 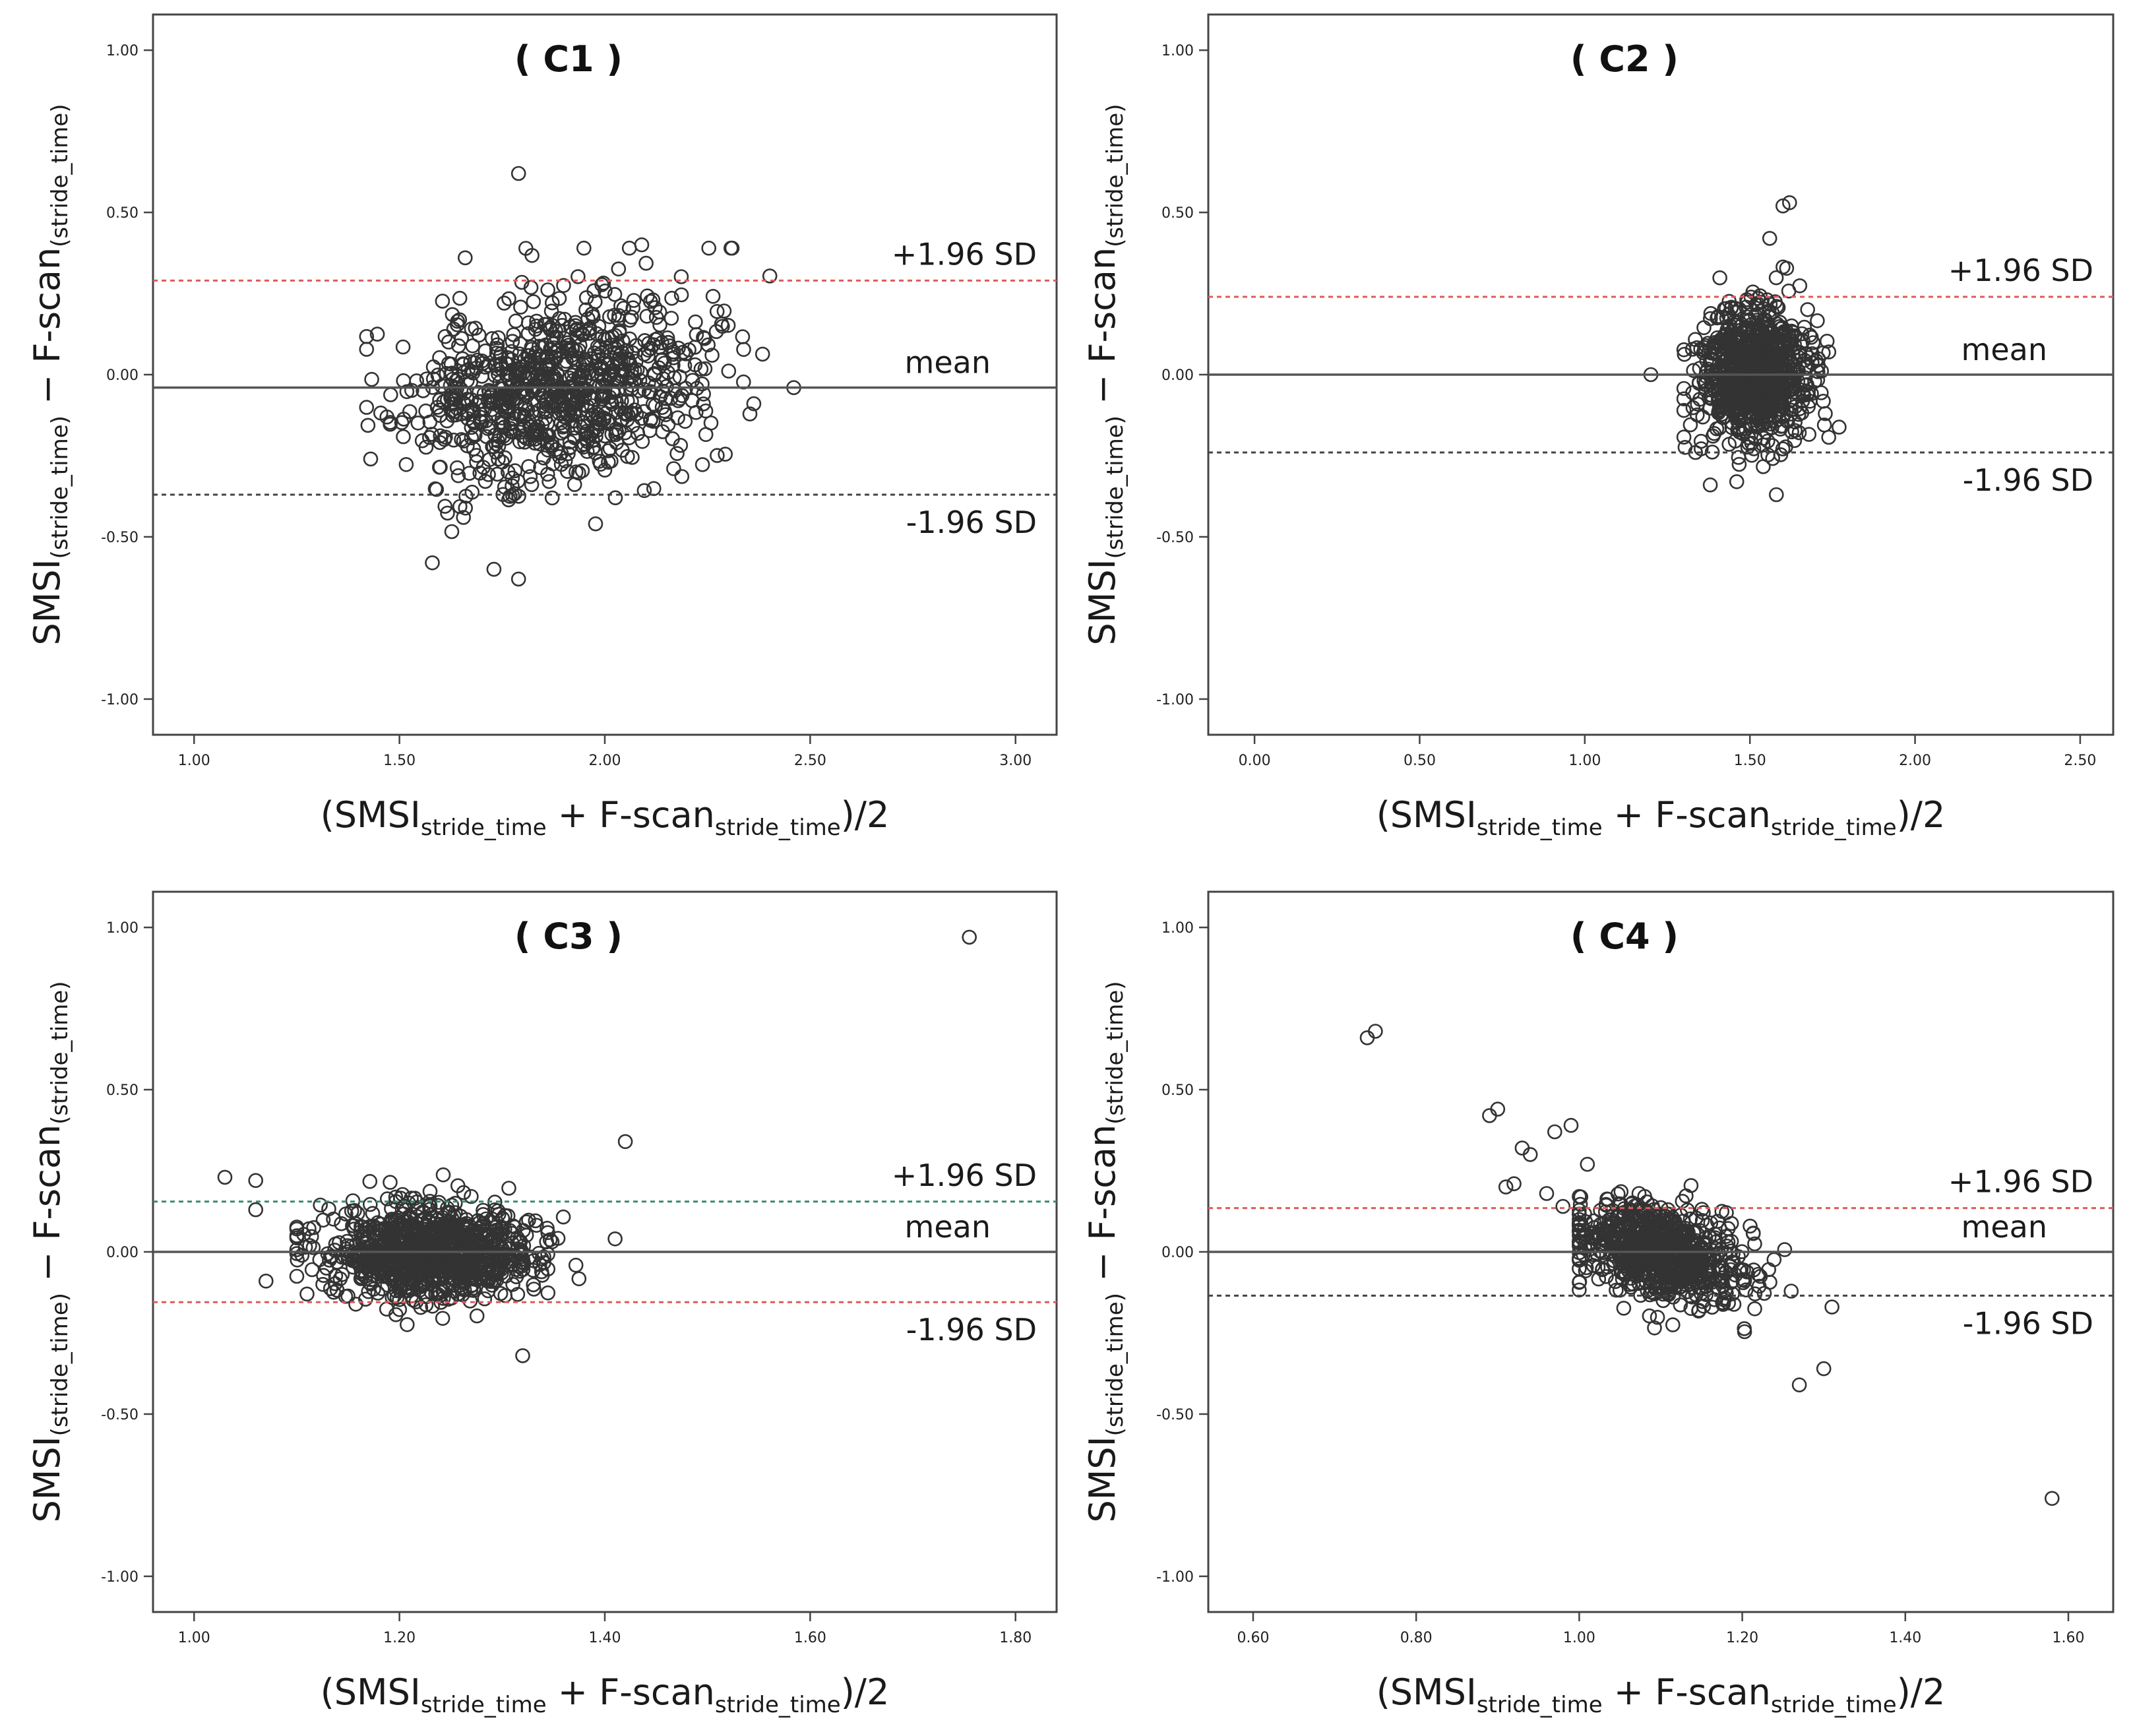 I want to click on x-axis-label-part: + F-scan, so click(x=1687, y=815).